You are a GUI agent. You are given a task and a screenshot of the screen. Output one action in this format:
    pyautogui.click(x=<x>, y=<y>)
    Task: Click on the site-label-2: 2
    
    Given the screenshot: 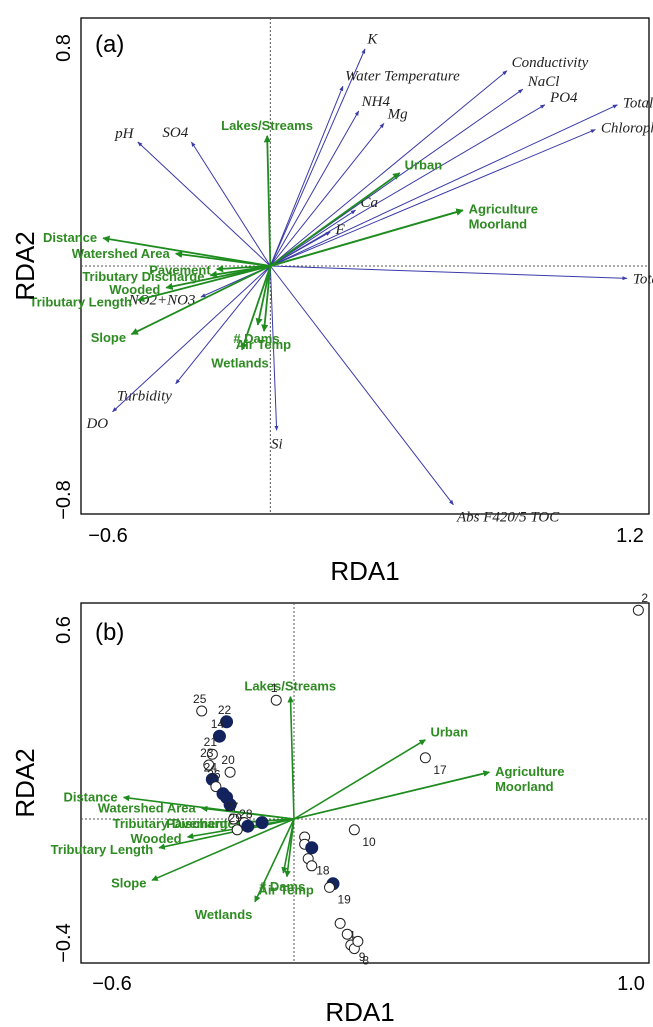 What is the action you would take?
    pyautogui.click(x=644, y=598)
    